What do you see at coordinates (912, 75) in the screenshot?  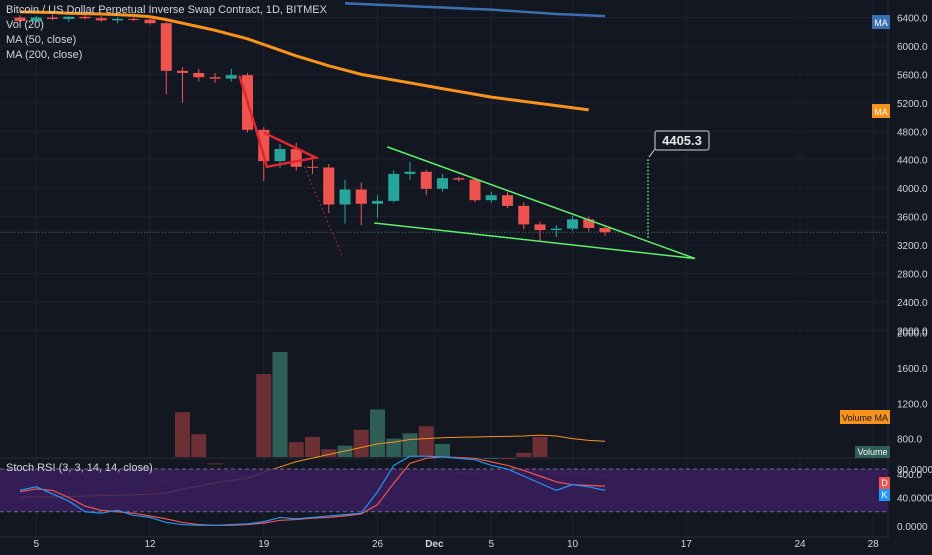 I see `price-tick-label: 5600.0` at bounding box center [912, 75].